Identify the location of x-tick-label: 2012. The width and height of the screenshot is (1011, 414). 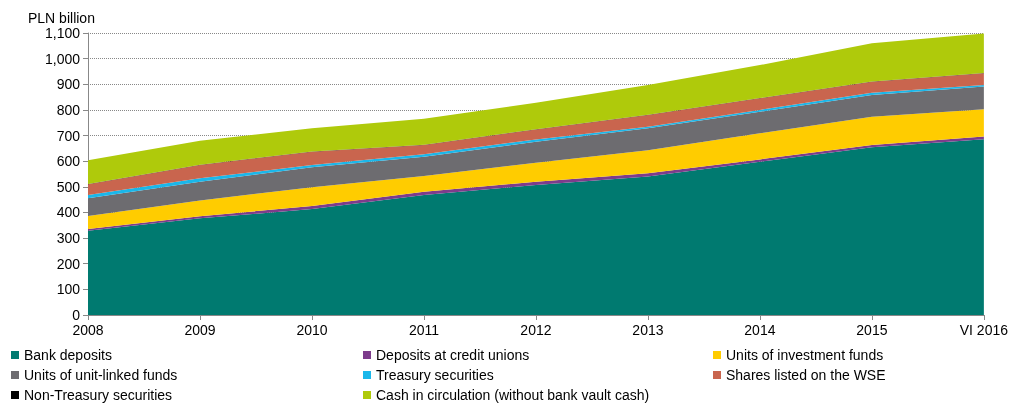
(536, 330).